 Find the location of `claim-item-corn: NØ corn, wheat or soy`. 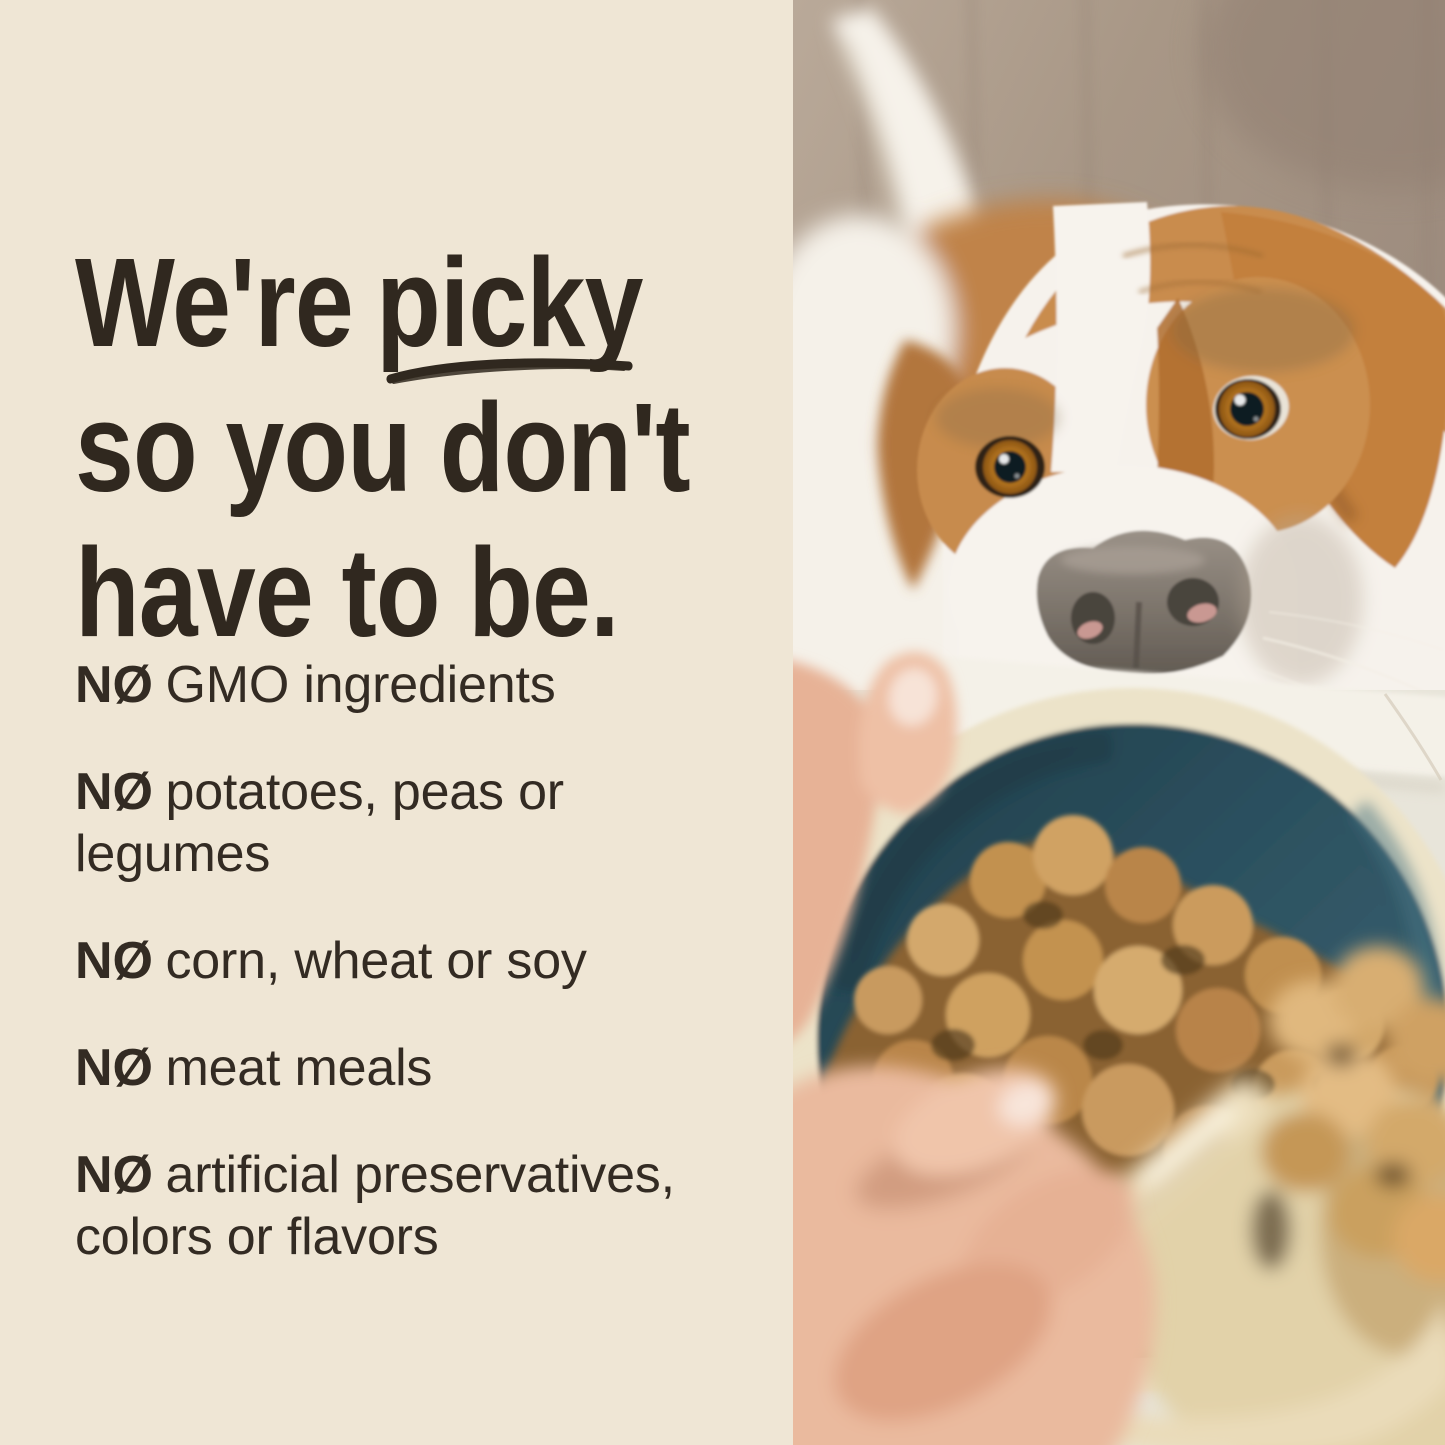

claim-item-corn: NØ corn, wheat or soy is located at coordinates (415, 961).